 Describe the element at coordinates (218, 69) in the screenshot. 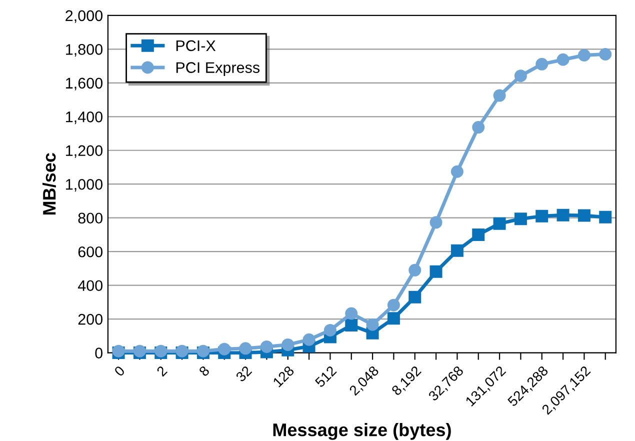

I see `legend-label: PCI Express` at that location.